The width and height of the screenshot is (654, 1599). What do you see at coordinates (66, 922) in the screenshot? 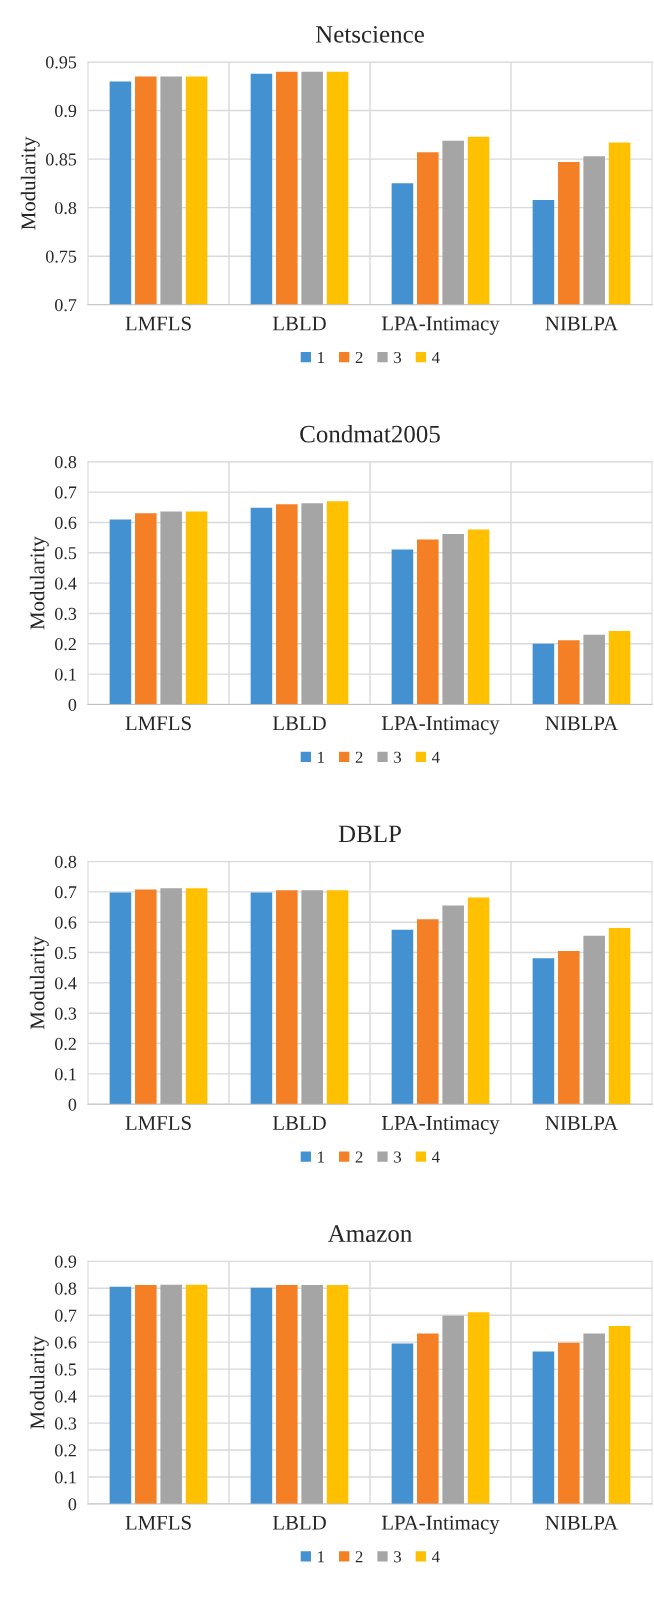
I see `y-tick-label: 0.6` at bounding box center [66, 922].